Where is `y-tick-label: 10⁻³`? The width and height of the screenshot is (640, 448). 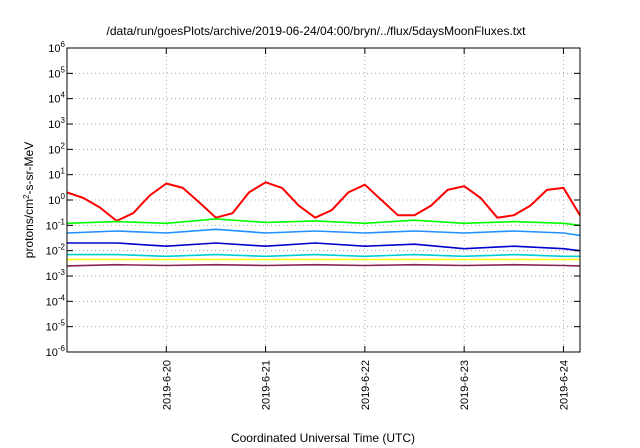 y-tick-label: 10⁻³ is located at coordinates (56, 275).